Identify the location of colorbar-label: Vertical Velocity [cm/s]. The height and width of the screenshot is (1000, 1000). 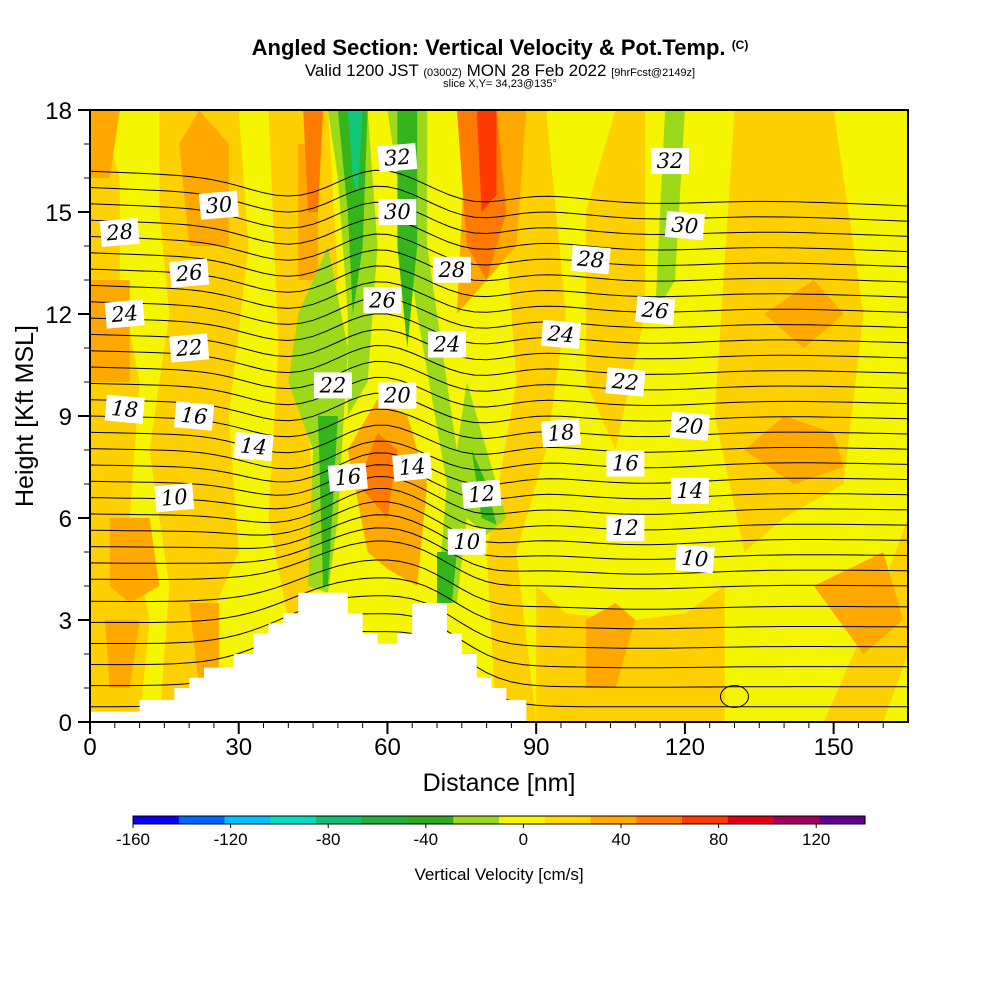
(498, 874).